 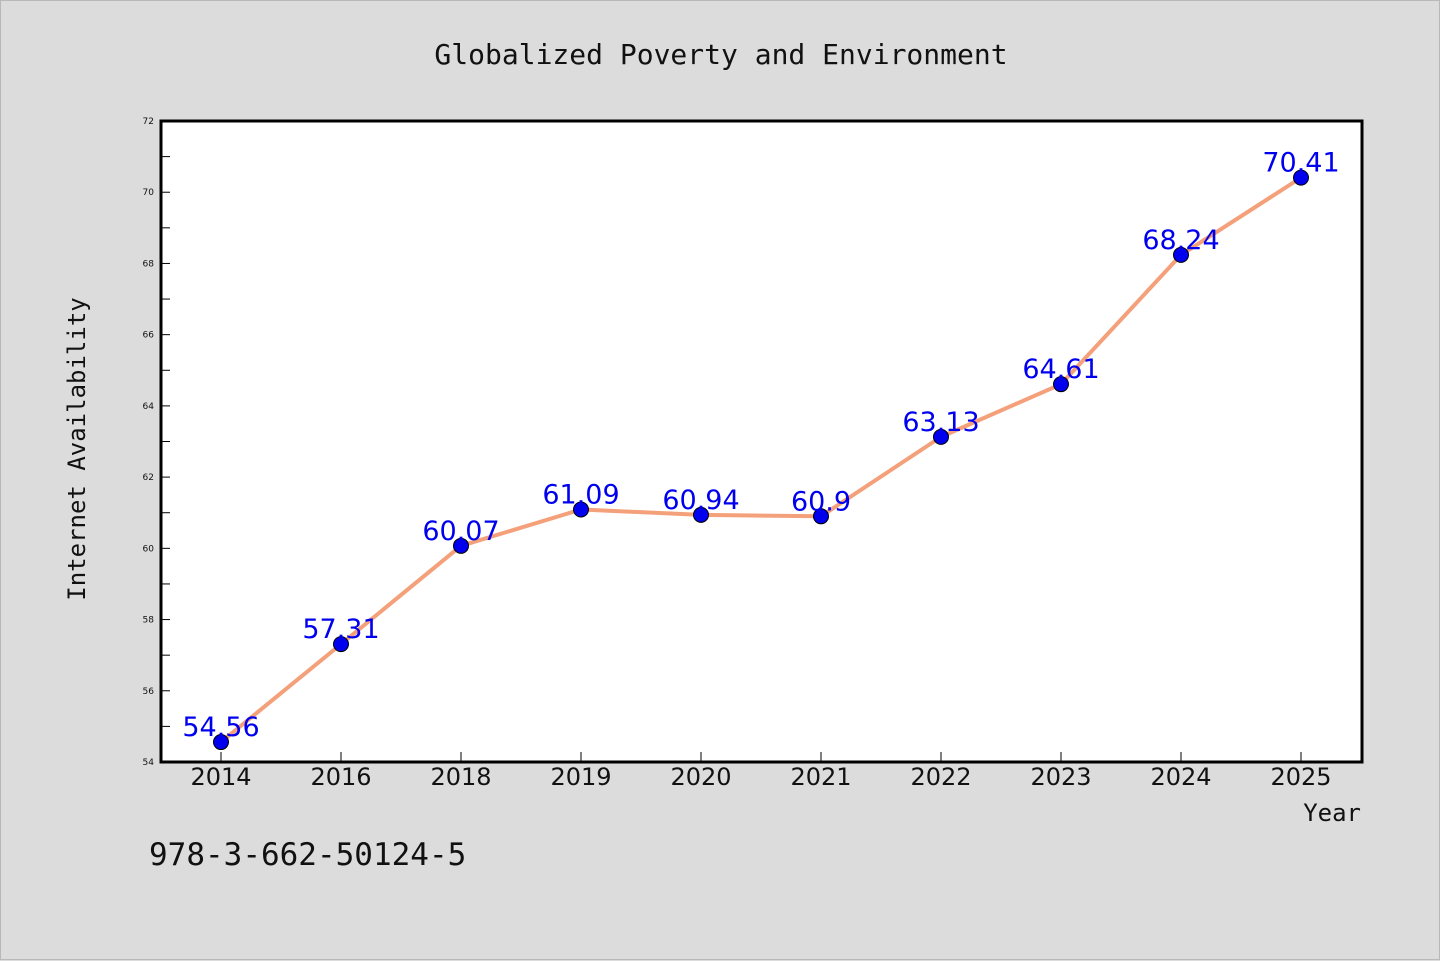 What do you see at coordinates (761, 771) in the screenshot?
I see `x-axis: 2014 2016 2018 2019 2020 2021 2022 2023 2024 2025` at bounding box center [761, 771].